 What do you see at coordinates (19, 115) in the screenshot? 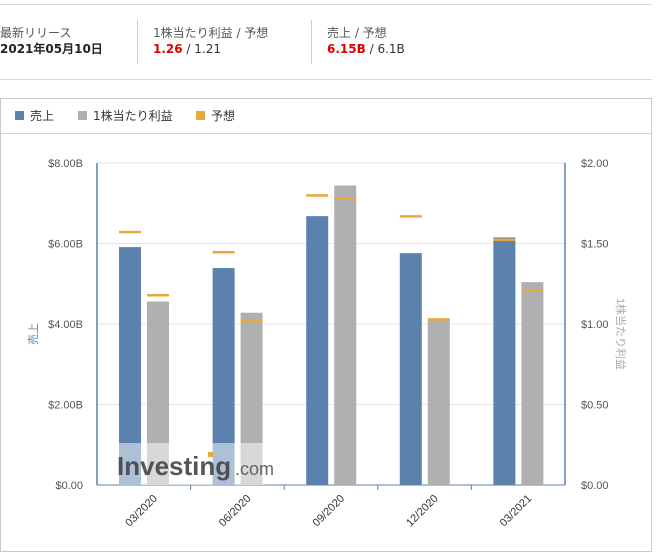
I see `revenue-swatch-icon` at bounding box center [19, 115].